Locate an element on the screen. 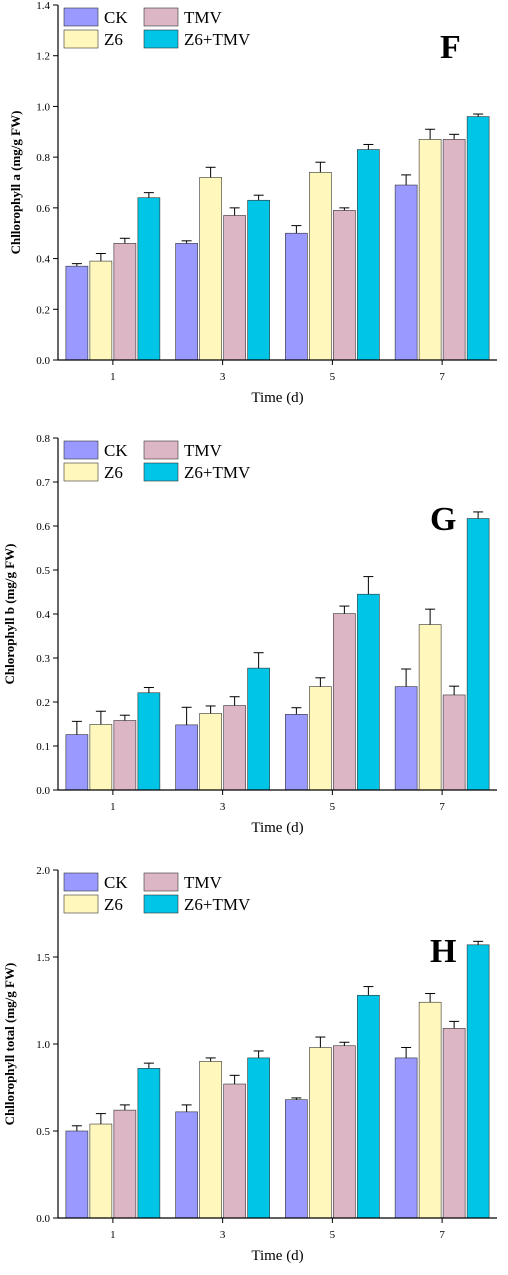 The width and height of the screenshot is (508, 1275). y-tick-label: 0.7 is located at coordinates (43, 483).